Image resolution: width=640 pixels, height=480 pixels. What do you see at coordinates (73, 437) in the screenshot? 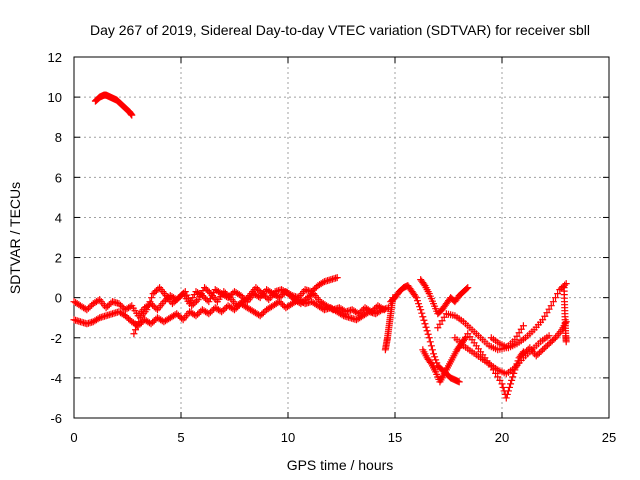
I see `x-tick-label: 0` at bounding box center [73, 437].